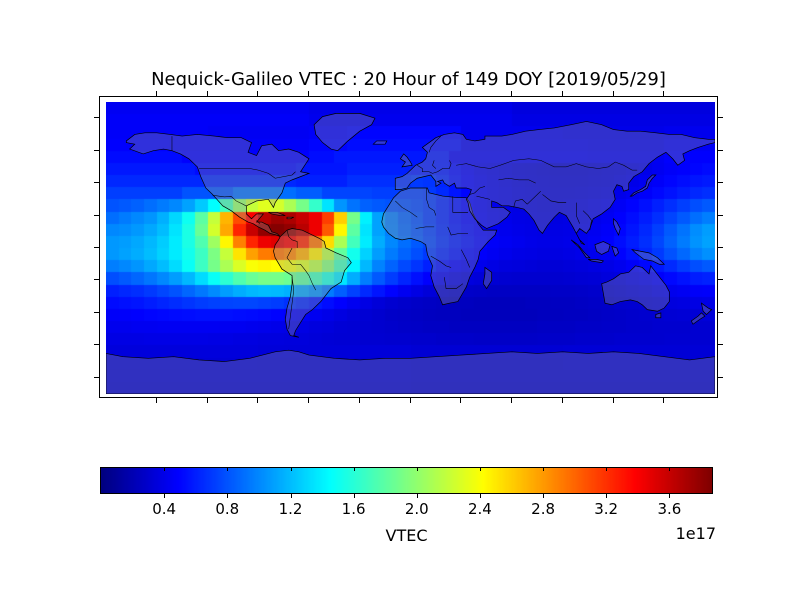 The height and width of the screenshot is (600, 800). I want to click on colorbar-frame, so click(406, 480).